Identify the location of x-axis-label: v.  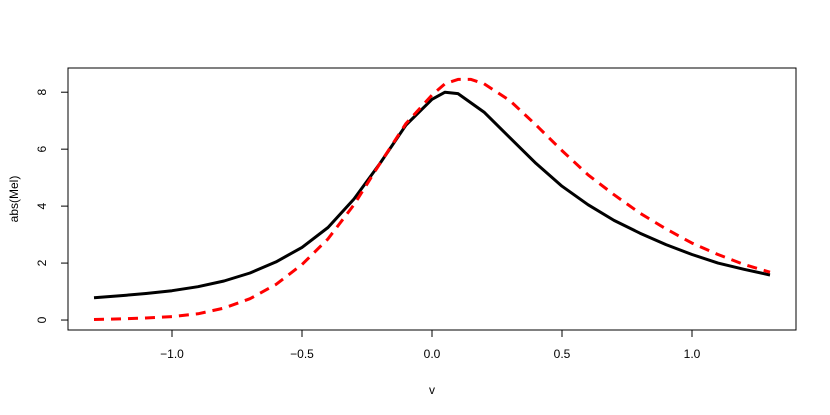
(432, 390).